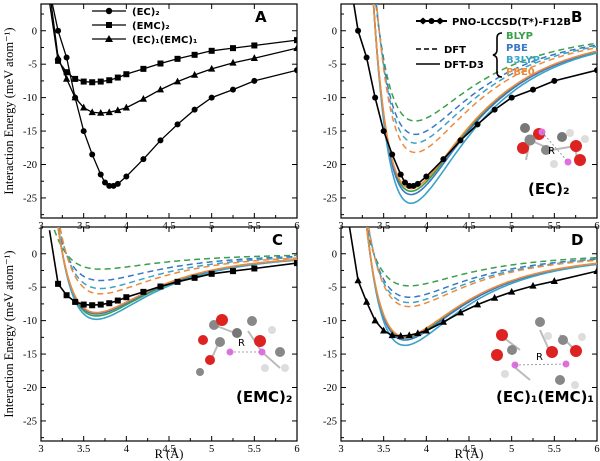 The width and height of the screenshot is (600, 461). Describe the element at coordinates (241, 343) in the screenshot. I see `distance-label-c: R` at that location.